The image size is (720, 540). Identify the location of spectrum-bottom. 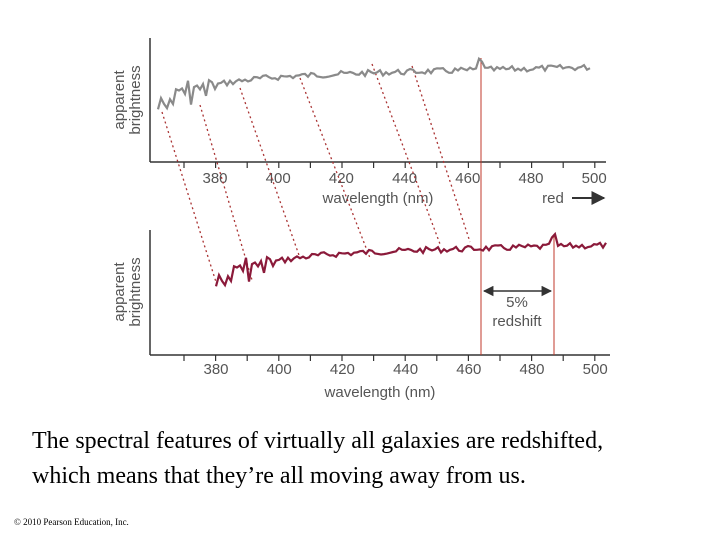
(410, 259).